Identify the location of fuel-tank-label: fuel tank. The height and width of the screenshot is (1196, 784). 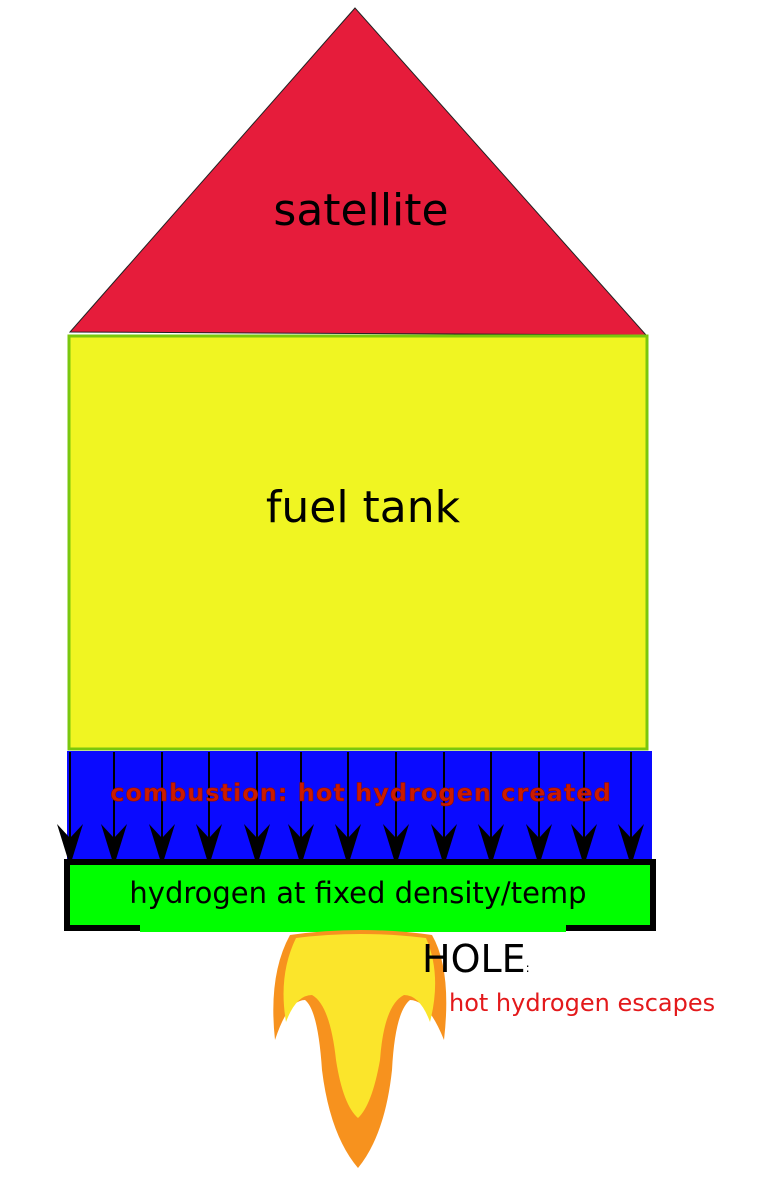
(363, 507).